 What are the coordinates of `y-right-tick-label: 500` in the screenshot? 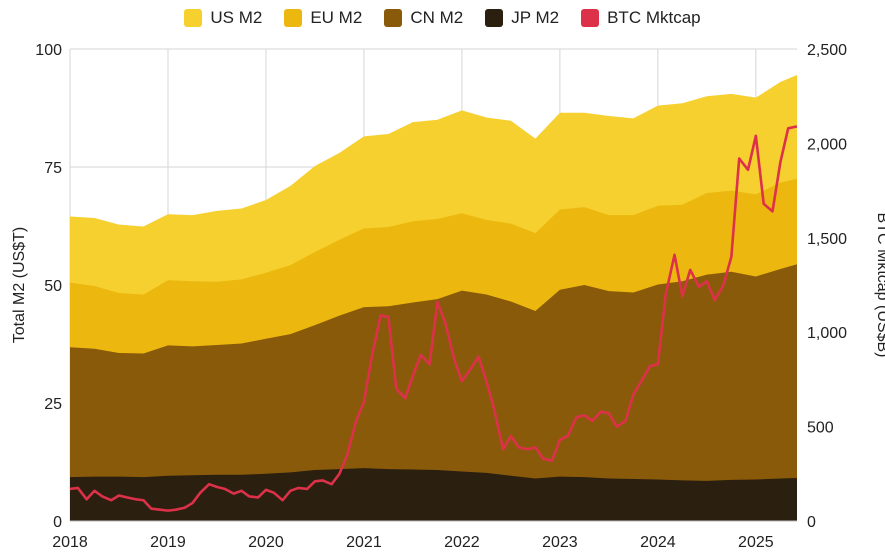 It's located at (820, 428).